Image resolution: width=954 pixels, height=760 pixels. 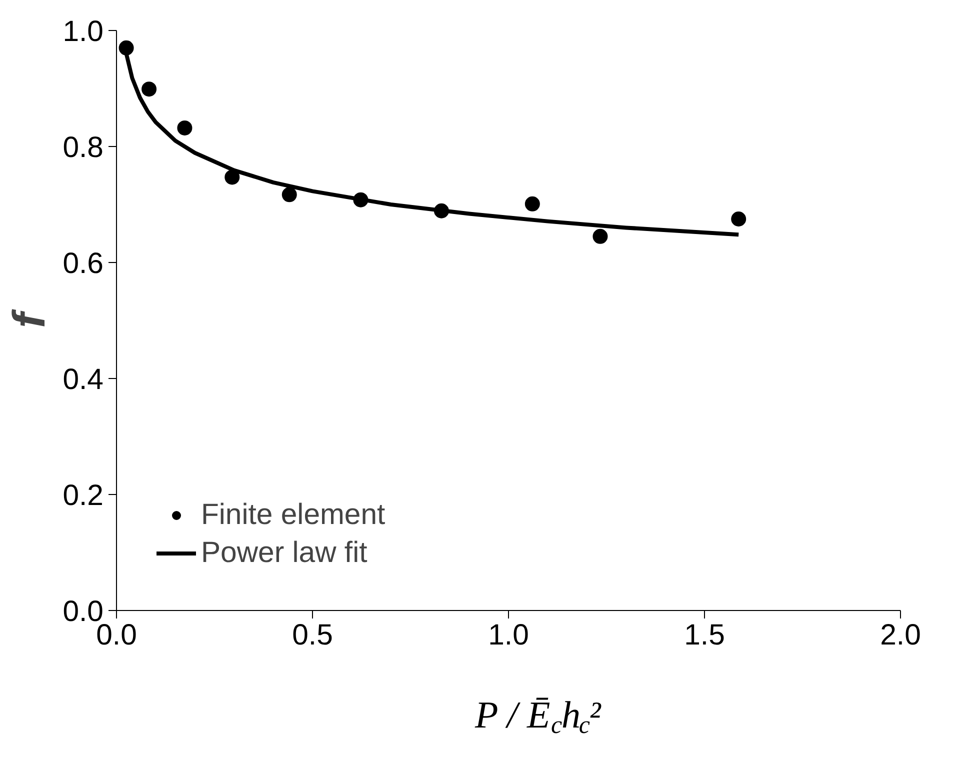 What do you see at coordinates (83, 495) in the screenshot?
I see `y-tick-label: 0.2` at bounding box center [83, 495].